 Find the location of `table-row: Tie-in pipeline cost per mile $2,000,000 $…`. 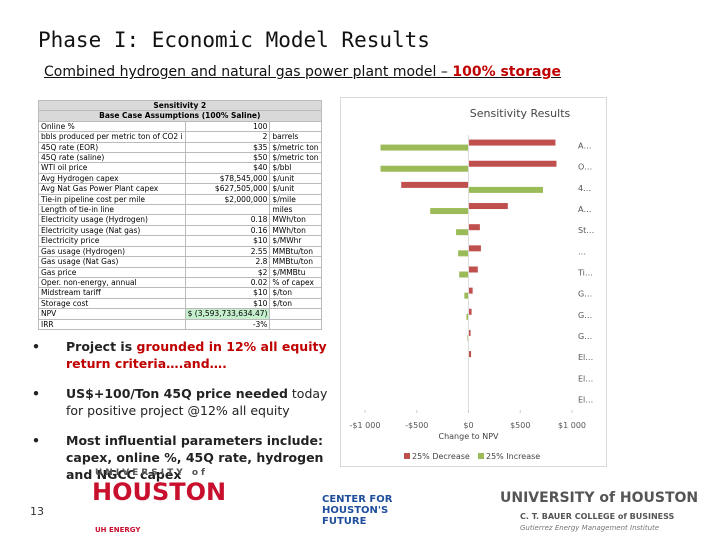

table-row: Tie-in pipeline cost per mile $2,000,000 $… is located at coordinates (180, 199).